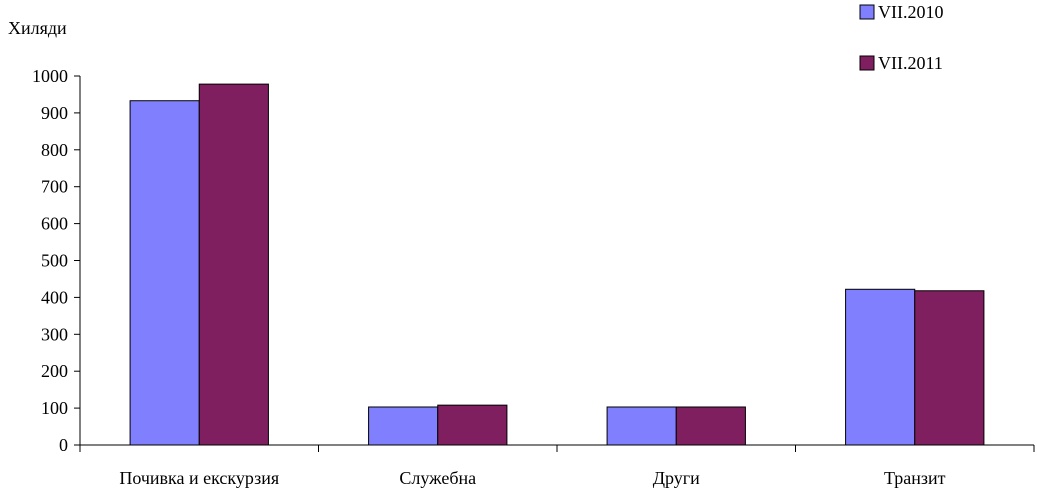 The height and width of the screenshot is (493, 1037). I want to click on x-tick-label: Транзит, so click(915, 478).